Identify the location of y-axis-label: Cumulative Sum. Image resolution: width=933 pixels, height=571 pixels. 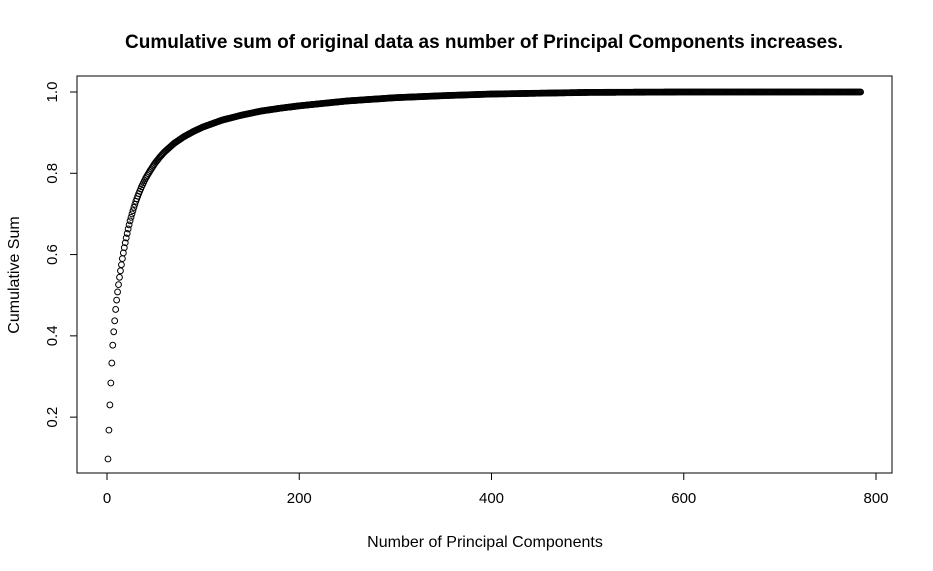
(14, 274).